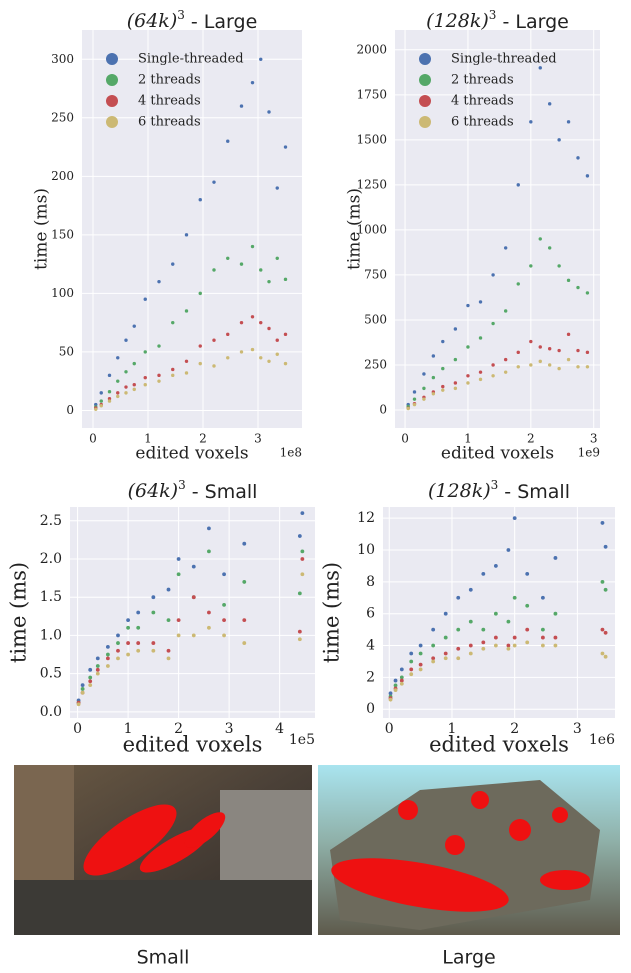  Describe the element at coordinates (469, 850) in the screenshot. I see `image-large` at that location.